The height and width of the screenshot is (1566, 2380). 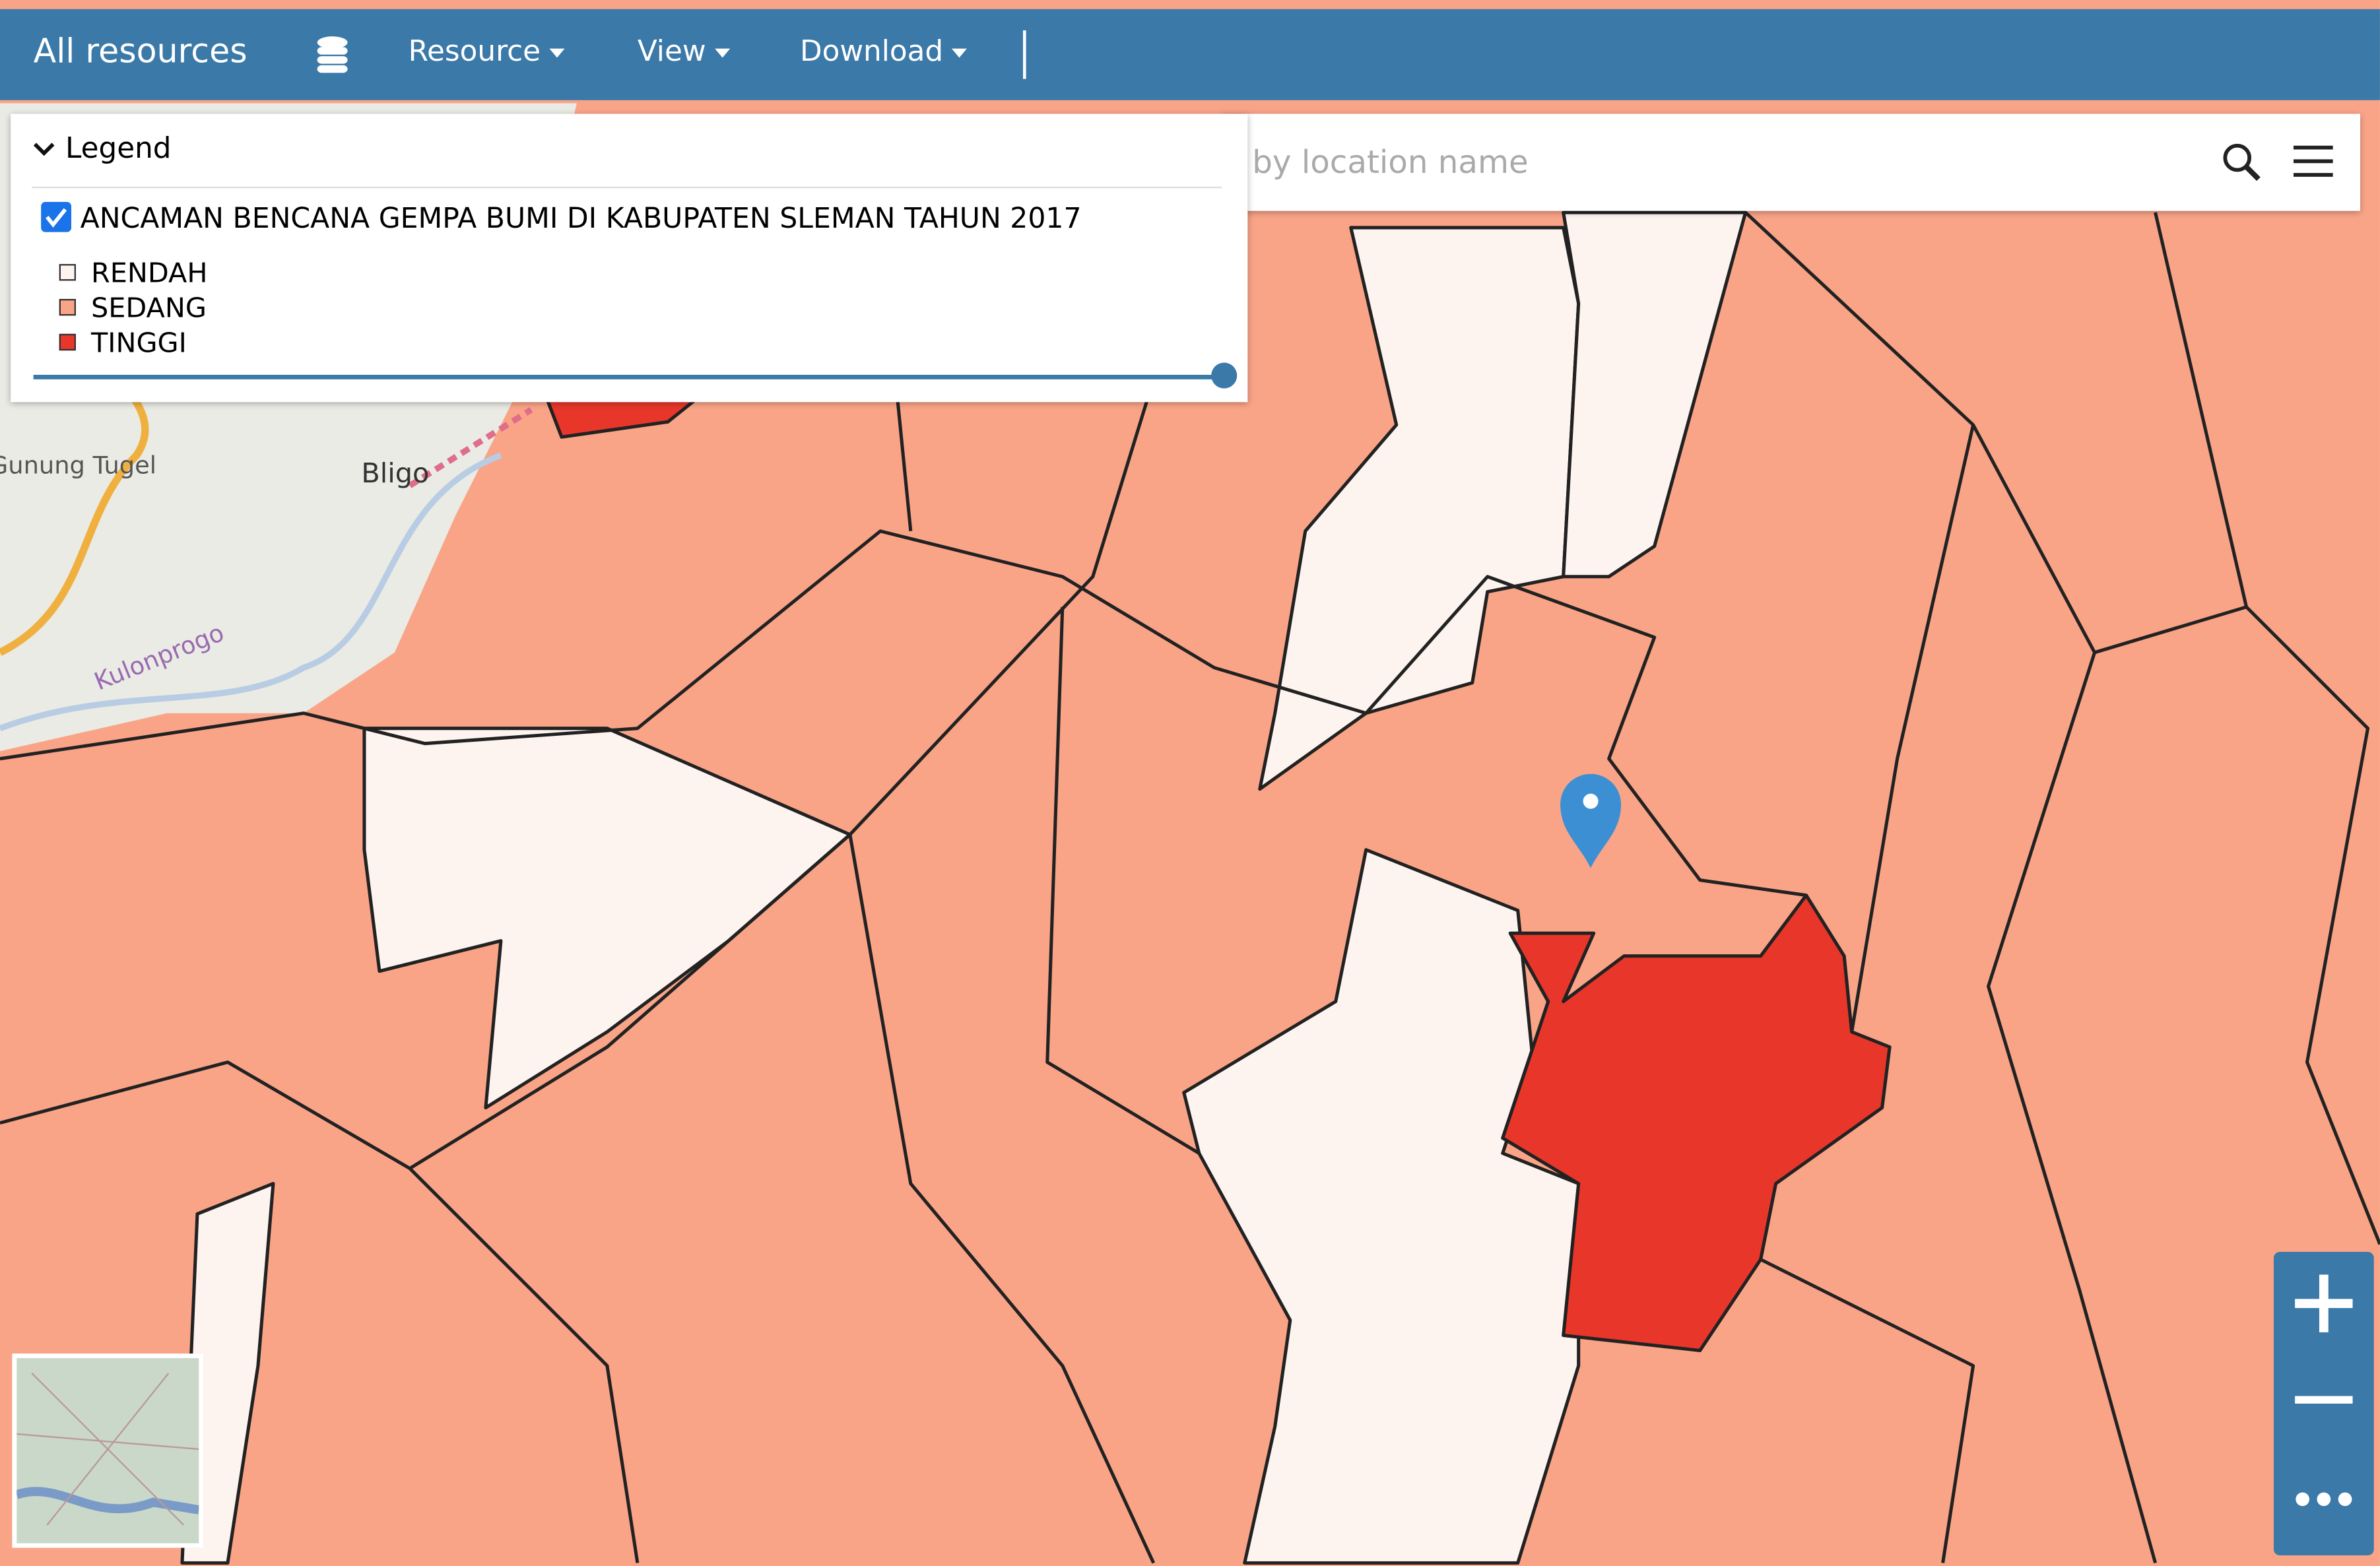 I want to click on layer-checkbox, so click(x=56, y=216).